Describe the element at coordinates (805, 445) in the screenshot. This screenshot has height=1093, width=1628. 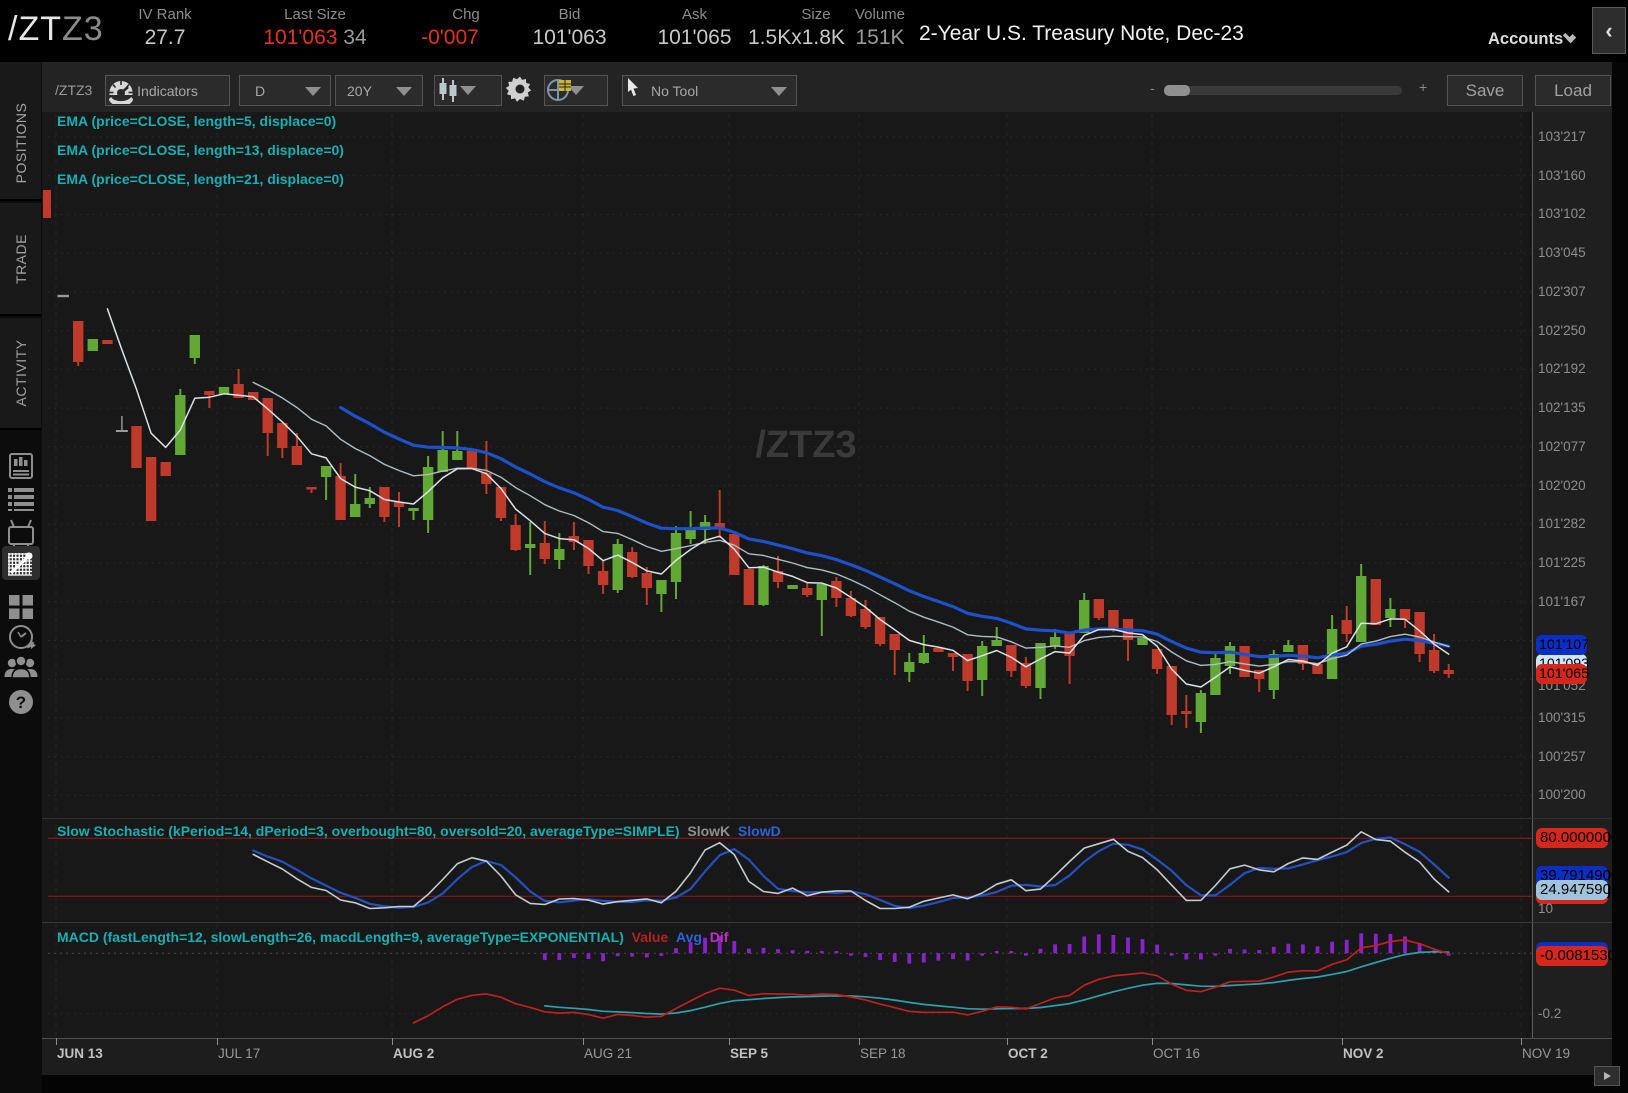
I see `svg-text: /ZTZ3` at that location.